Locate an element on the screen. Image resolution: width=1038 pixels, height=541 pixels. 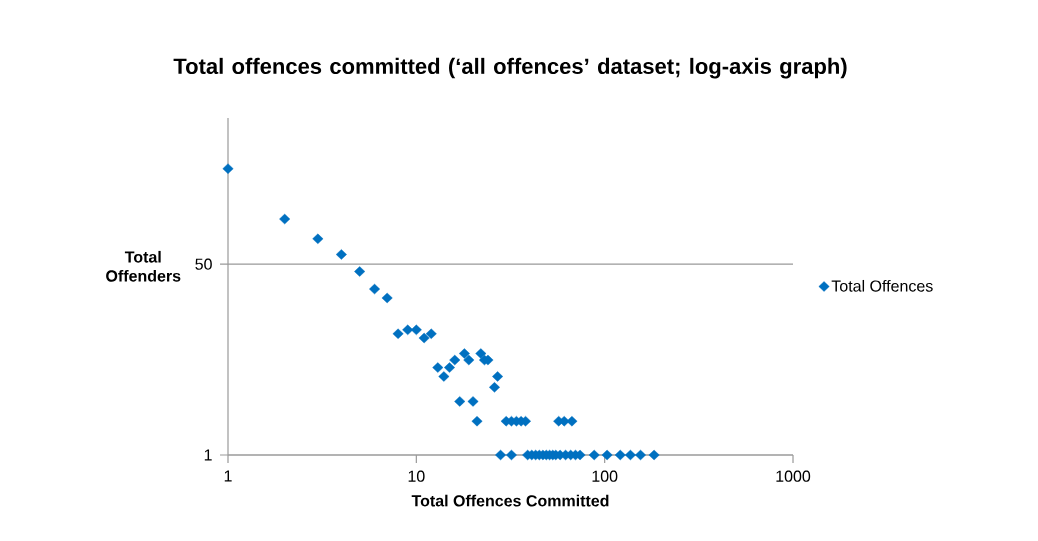
x-tick-label: 100 is located at coordinates (605, 476).